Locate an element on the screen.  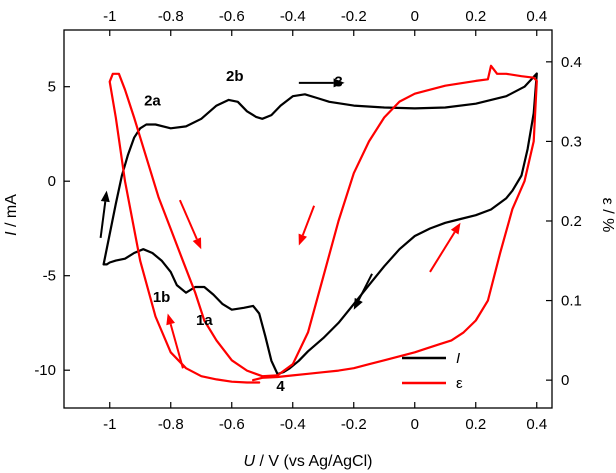
y-tick-label: -5 is located at coordinates (49, 276).